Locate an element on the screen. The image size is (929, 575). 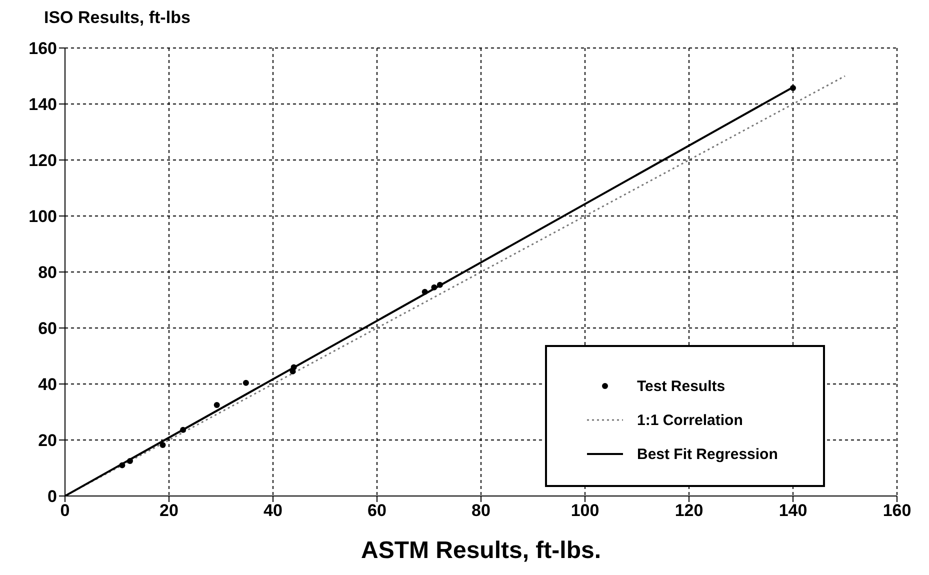
y-tick-label: 0 is located at coordinates (52, 496).